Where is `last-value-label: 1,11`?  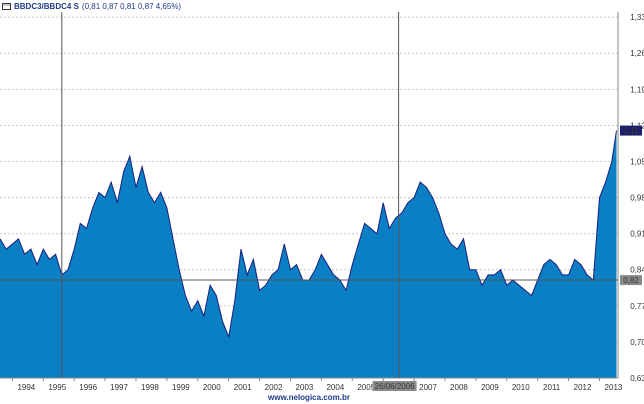
last-value-label: 1,11 is located at coordinates (631, 131).